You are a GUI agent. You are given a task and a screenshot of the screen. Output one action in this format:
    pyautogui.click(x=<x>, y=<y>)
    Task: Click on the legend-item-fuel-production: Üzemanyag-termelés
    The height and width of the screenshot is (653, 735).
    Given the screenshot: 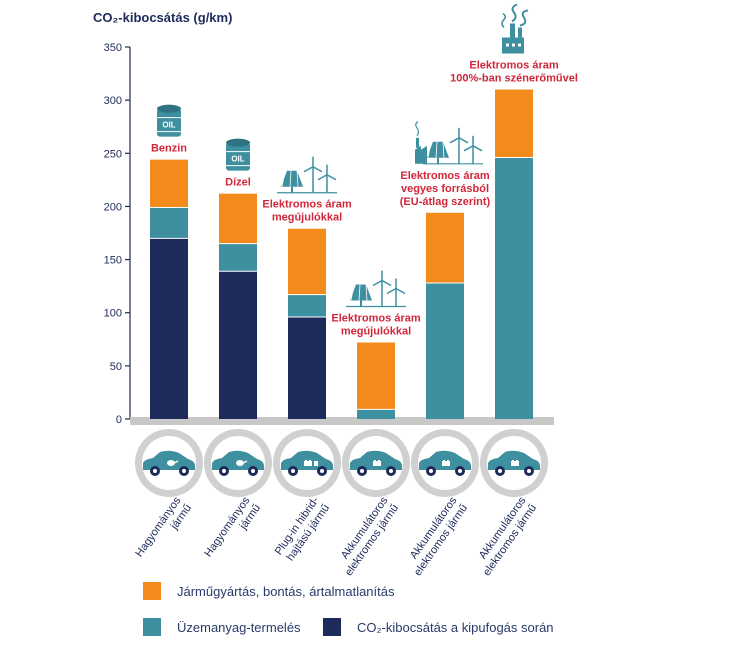 What is the action you would take?
    pyautogui.click(x=222, y=627)
    